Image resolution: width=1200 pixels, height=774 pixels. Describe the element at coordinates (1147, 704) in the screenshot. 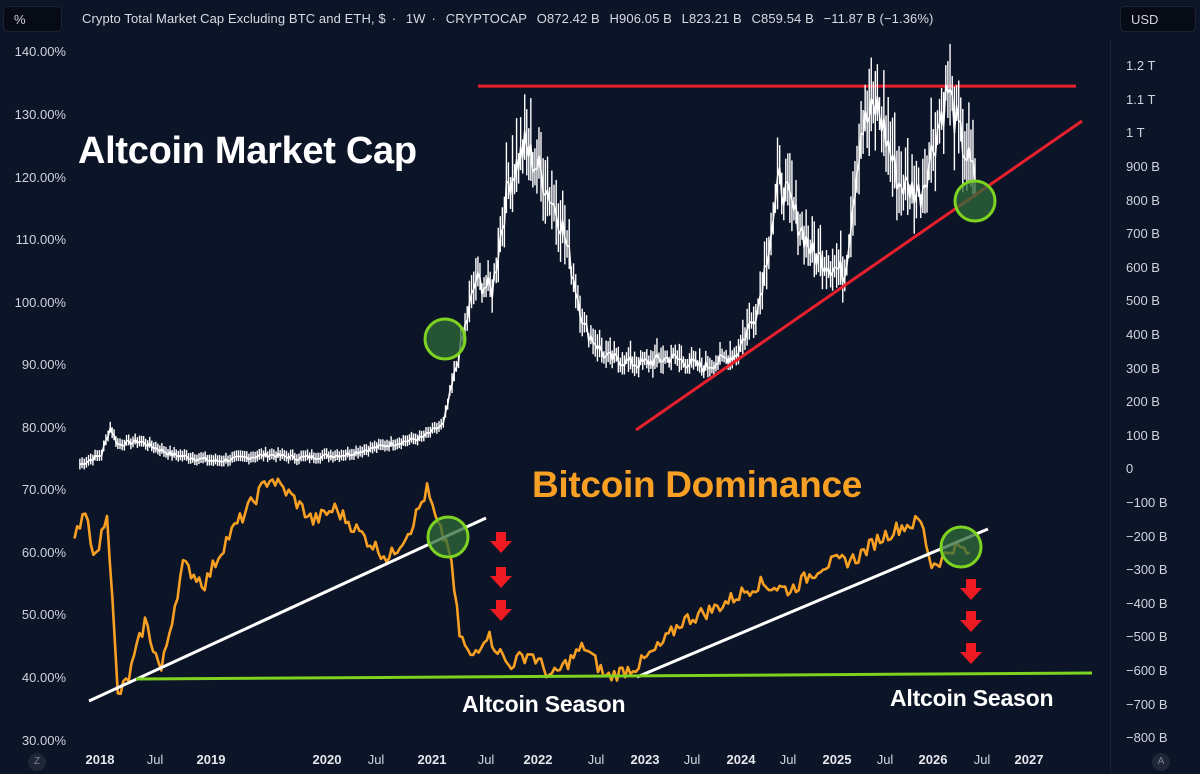

I see `right-tick: −700 B` at that location.